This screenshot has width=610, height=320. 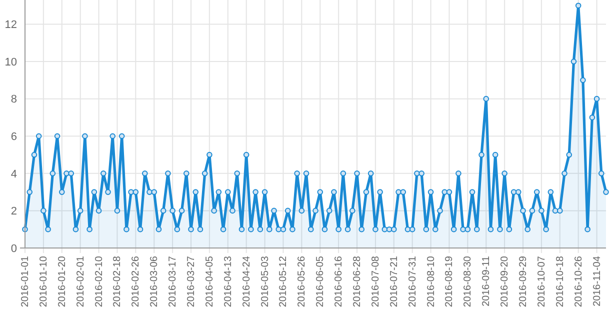 What do you see at coordinates (320, 282) in the screenshot?
I see `x-tick-label: 2016-06-05` at bounding box center [320, 282].